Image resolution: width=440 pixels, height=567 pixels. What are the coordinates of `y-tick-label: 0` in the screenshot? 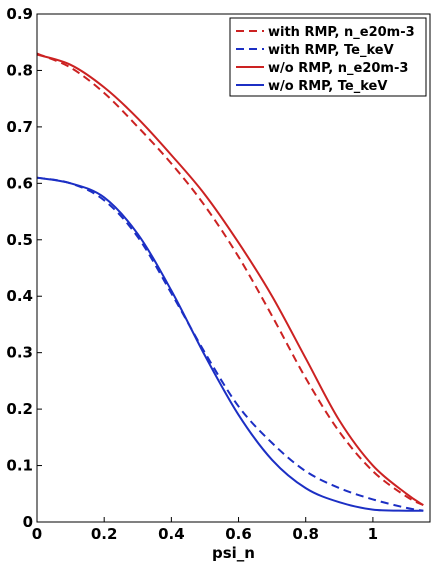 It's located at (28, 522).